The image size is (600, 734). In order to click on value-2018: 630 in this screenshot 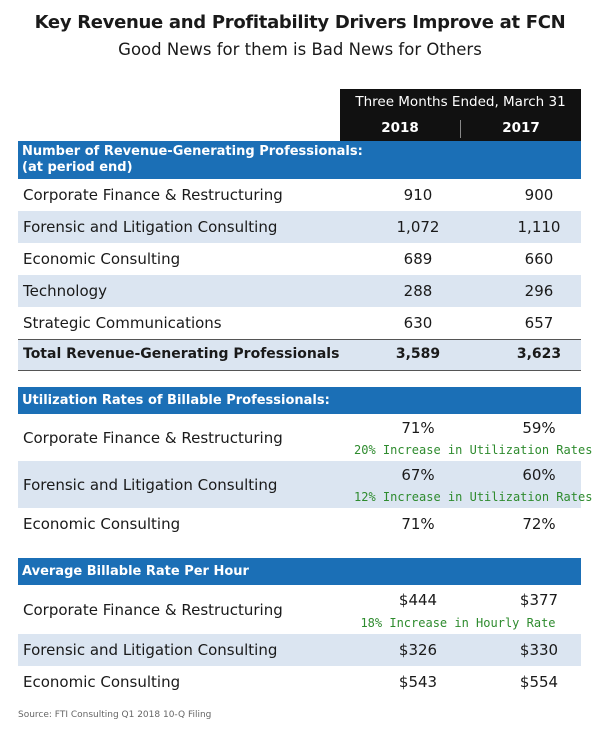, I will do `click(418, 323)`.